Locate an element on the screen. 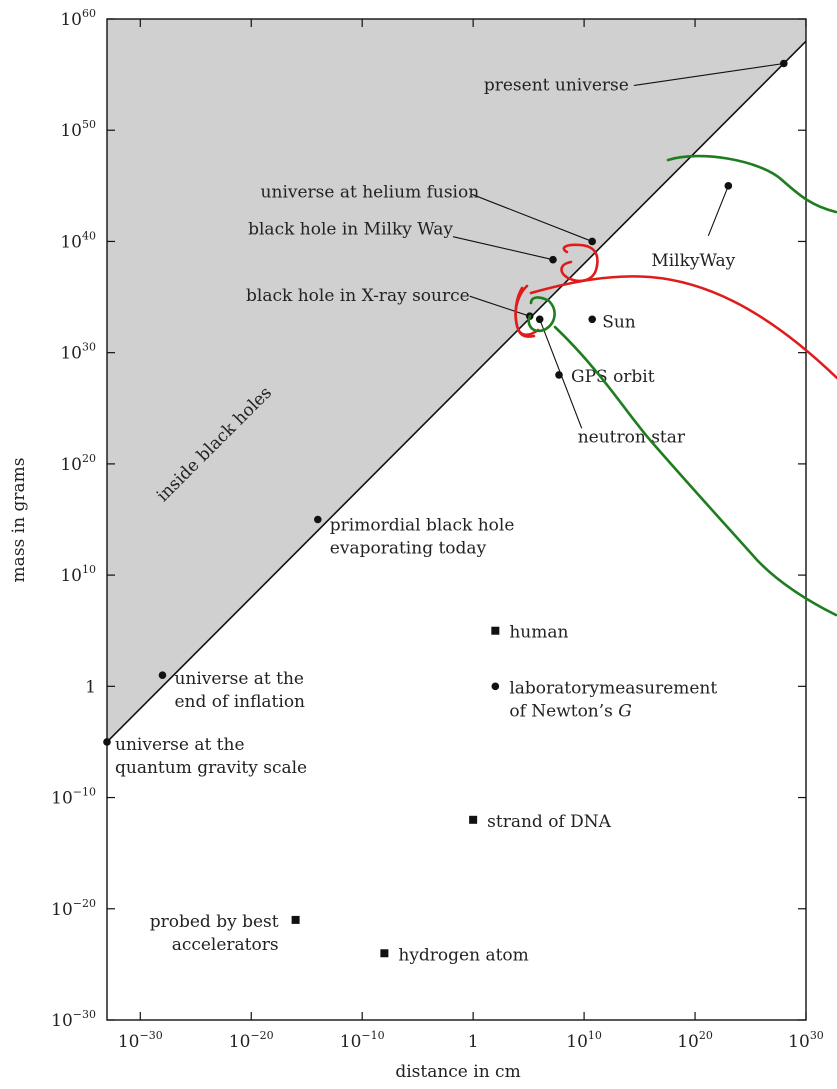 Image resolution: width=837 pixels, height=1089 pixels. y-tick-label: 10−30 is located at coordinates (73, 1019).